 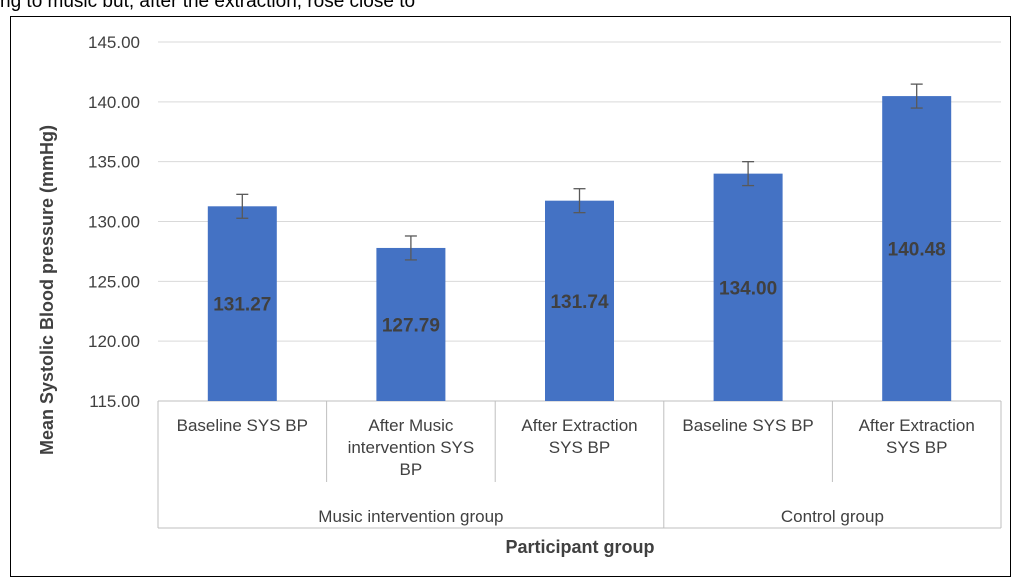 I want to click on group-label: Music intervention group, so click(x=410, y=516).